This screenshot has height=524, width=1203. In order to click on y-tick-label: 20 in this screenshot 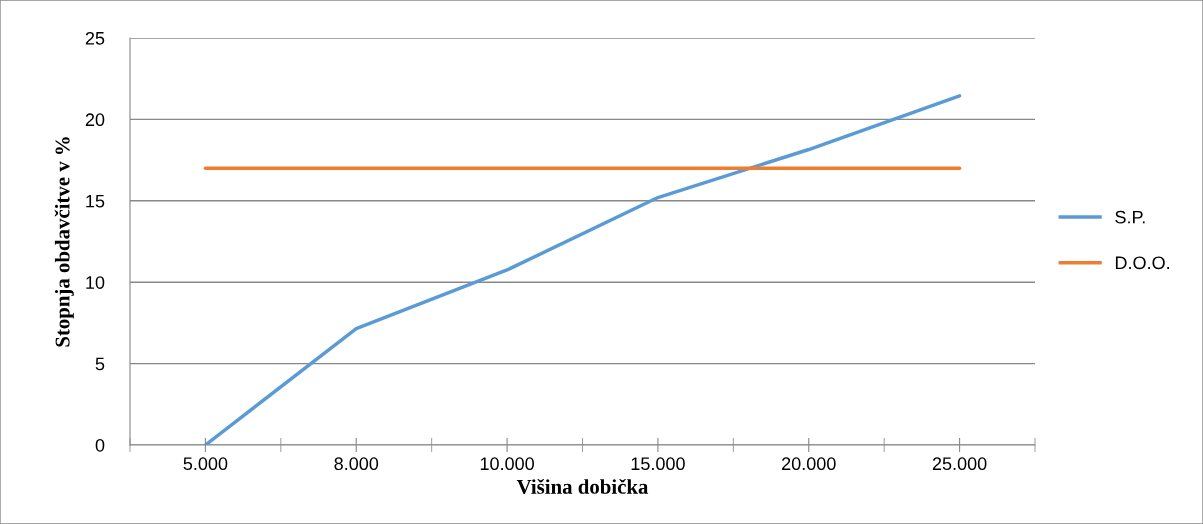, I will do `click(95, 120)`.